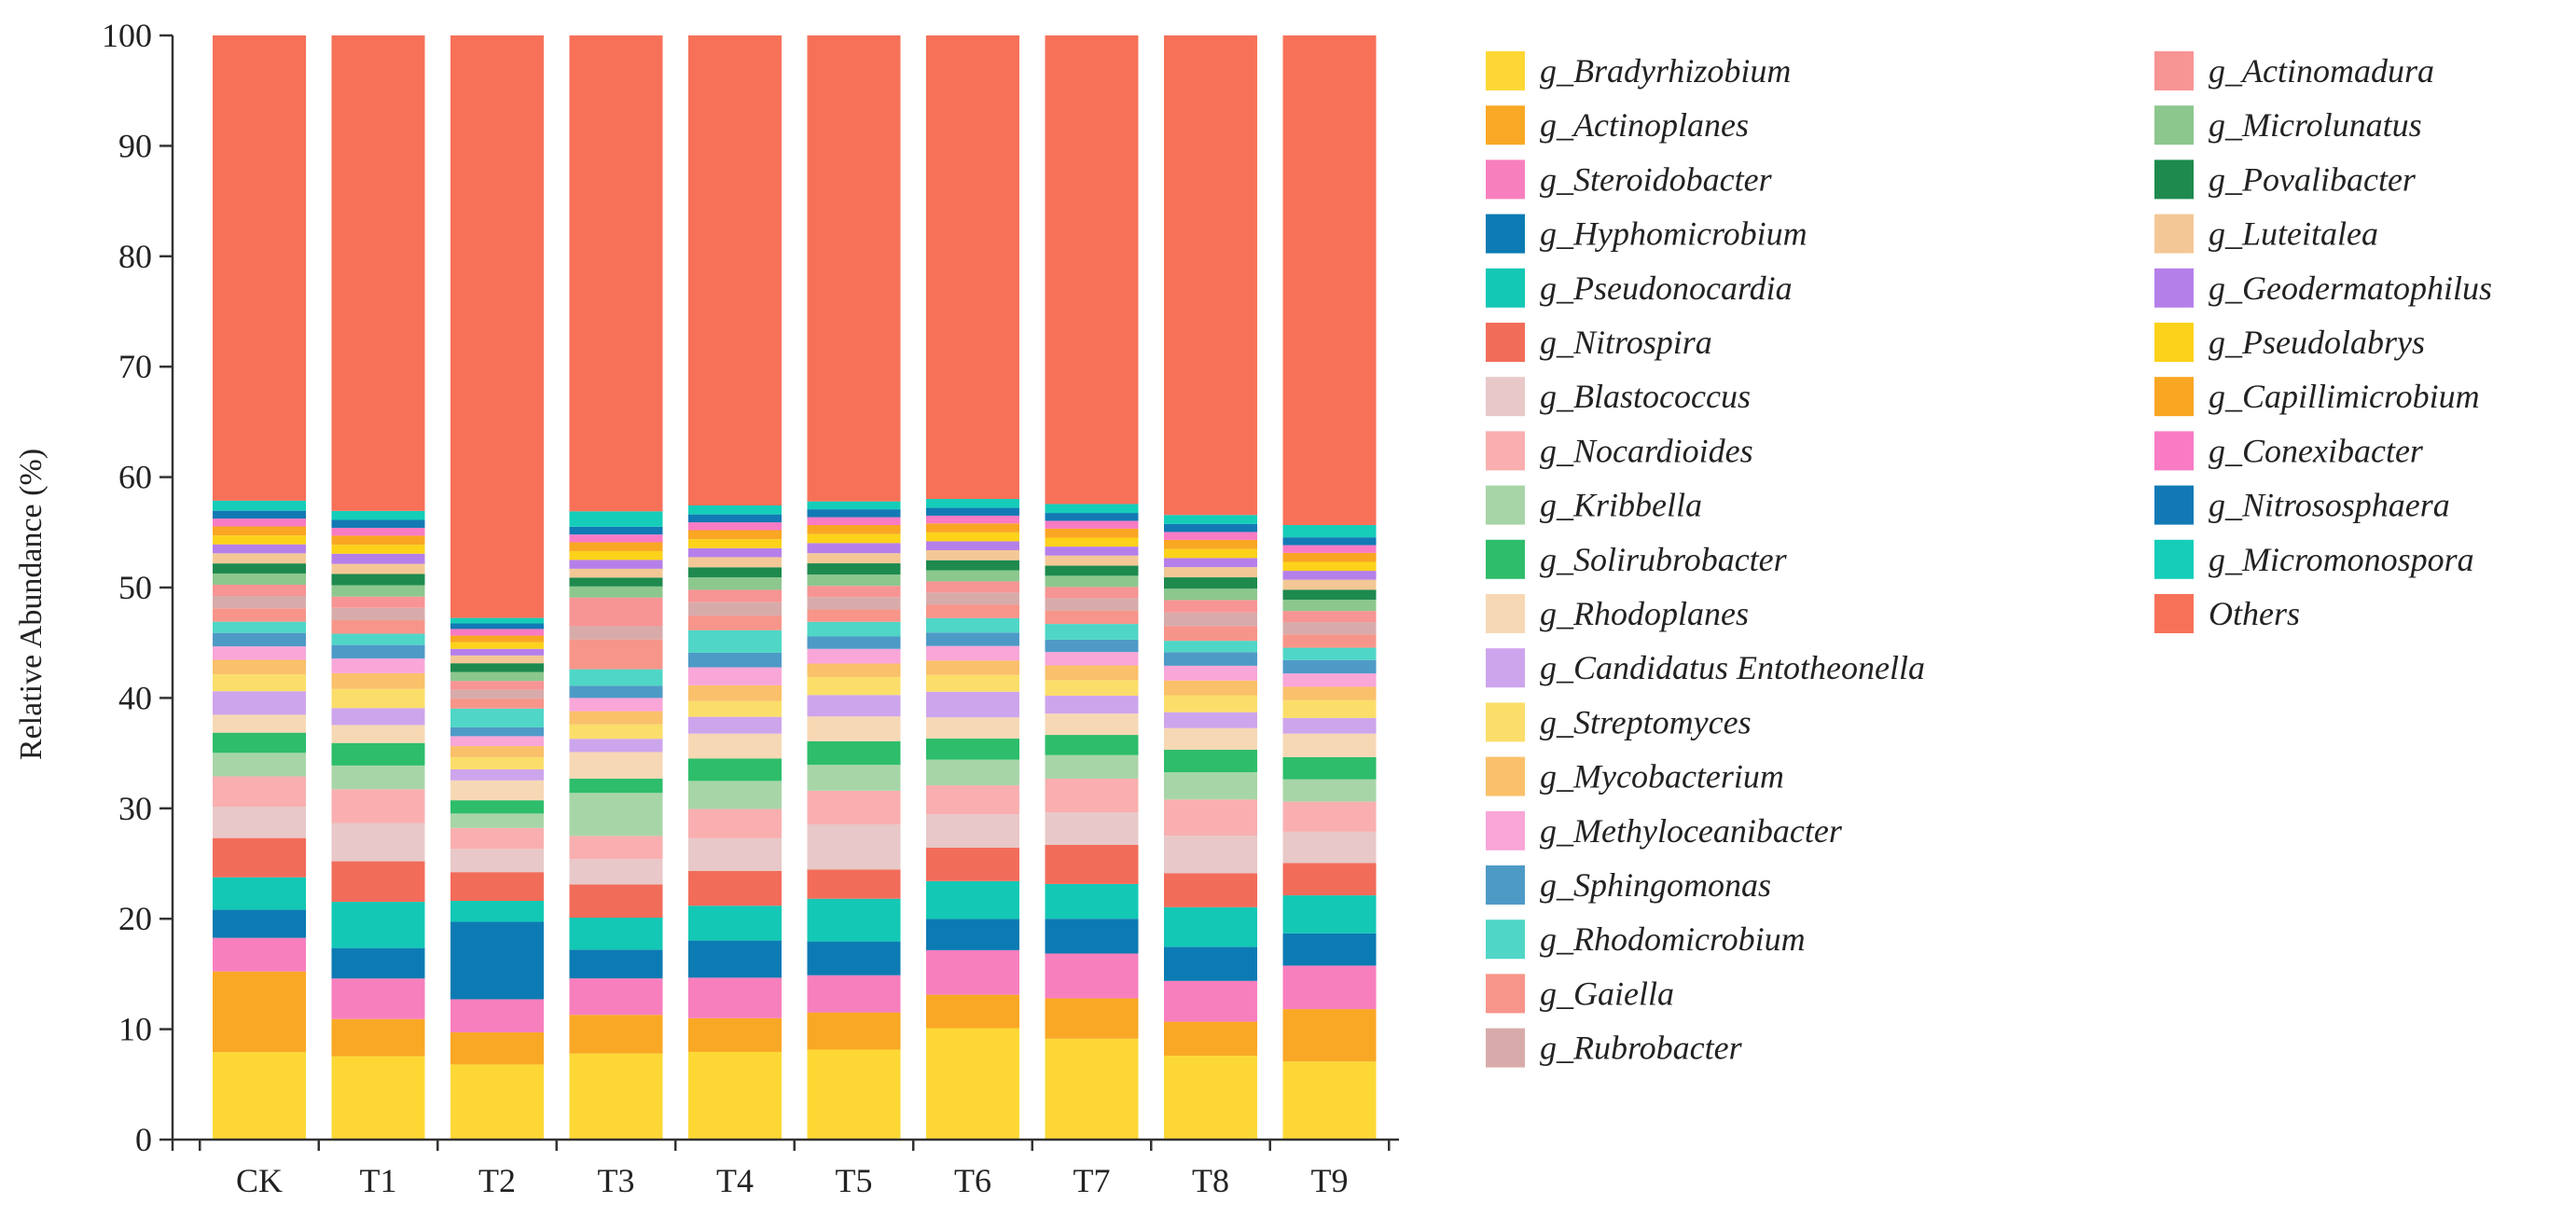  What do you see at coordinates (1673, 234) in the screenshot?
I see `legend-label: g_Hyphomicrobium` at bounding box center [1673, 234].